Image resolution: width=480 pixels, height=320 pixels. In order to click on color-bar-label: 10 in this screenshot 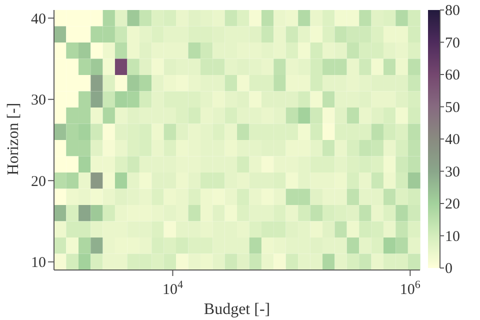, I will do `click(452, 236)`.